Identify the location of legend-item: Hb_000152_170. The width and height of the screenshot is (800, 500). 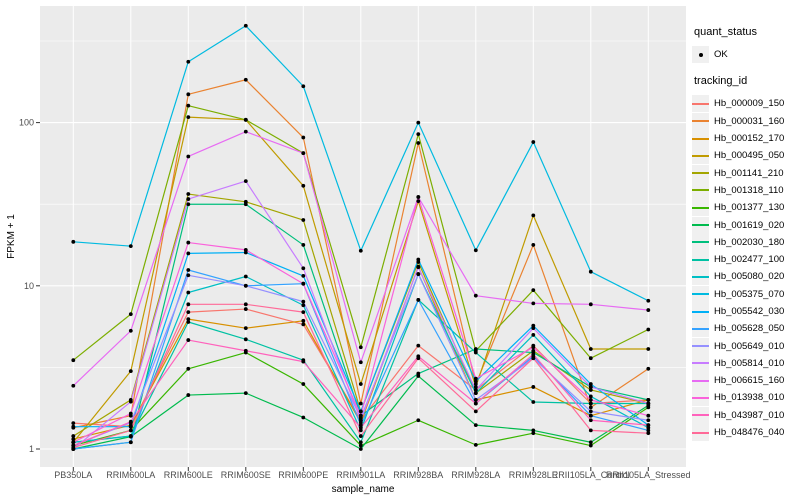
(745, 139).